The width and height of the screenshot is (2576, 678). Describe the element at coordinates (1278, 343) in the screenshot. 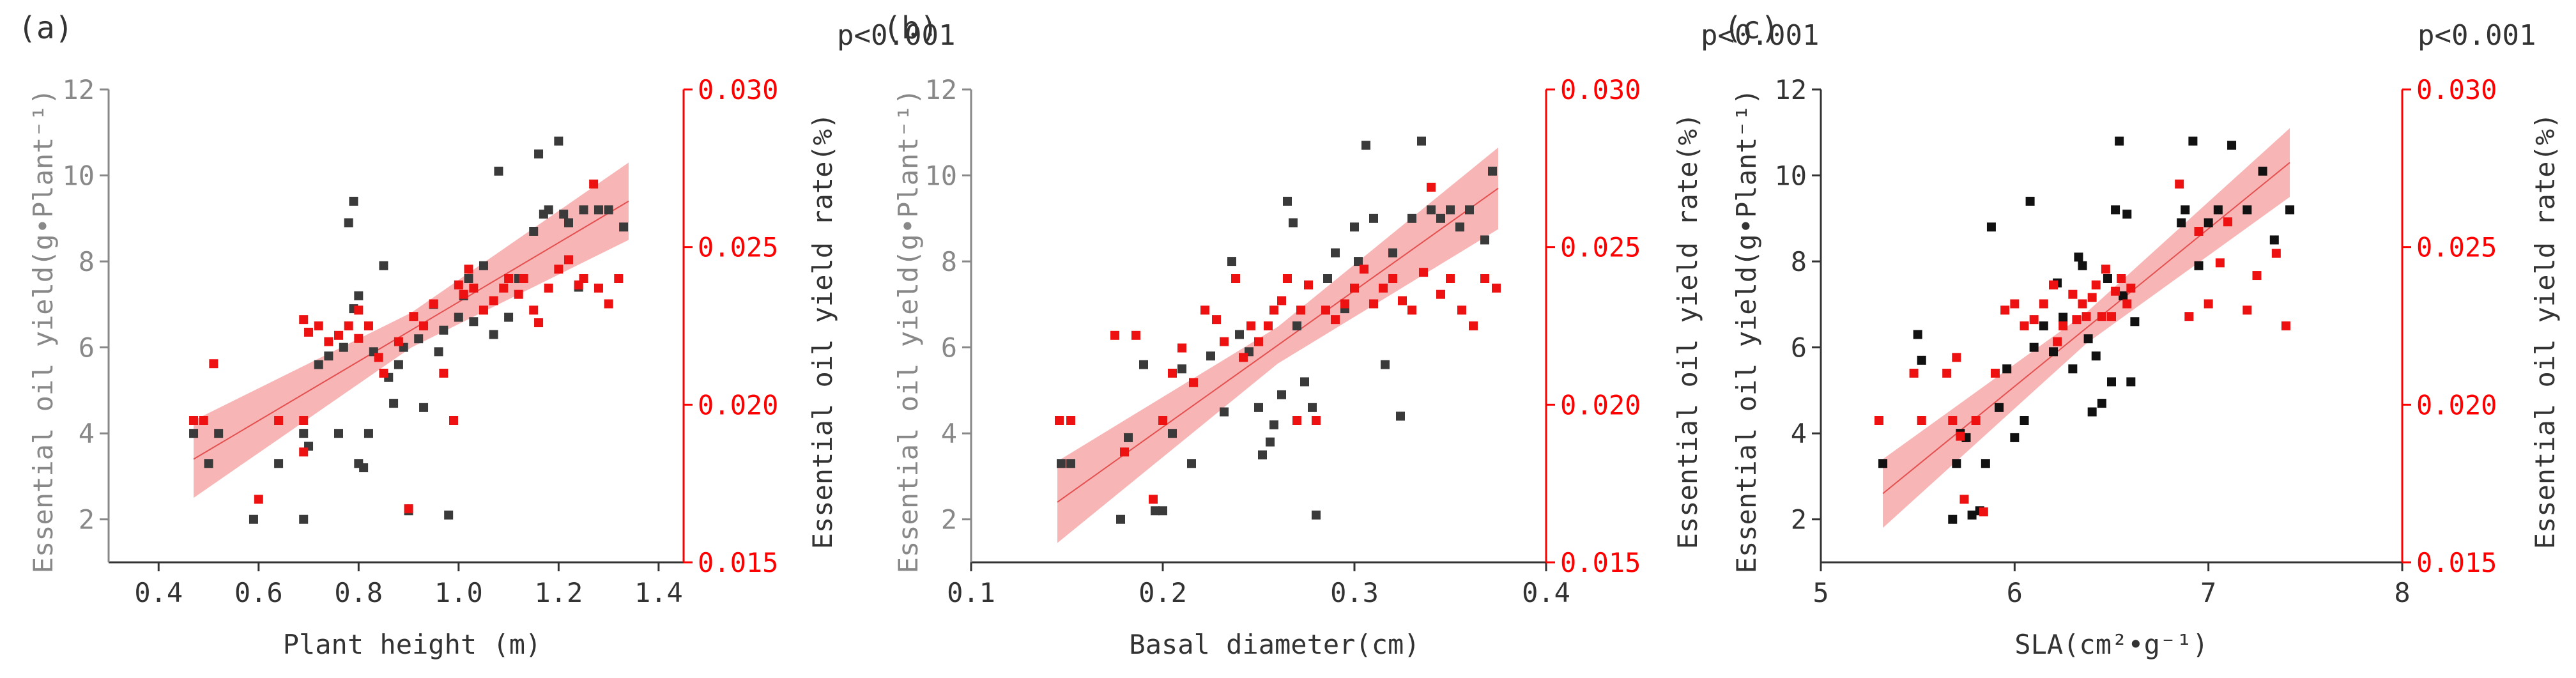

I see `series-rate` at that location.